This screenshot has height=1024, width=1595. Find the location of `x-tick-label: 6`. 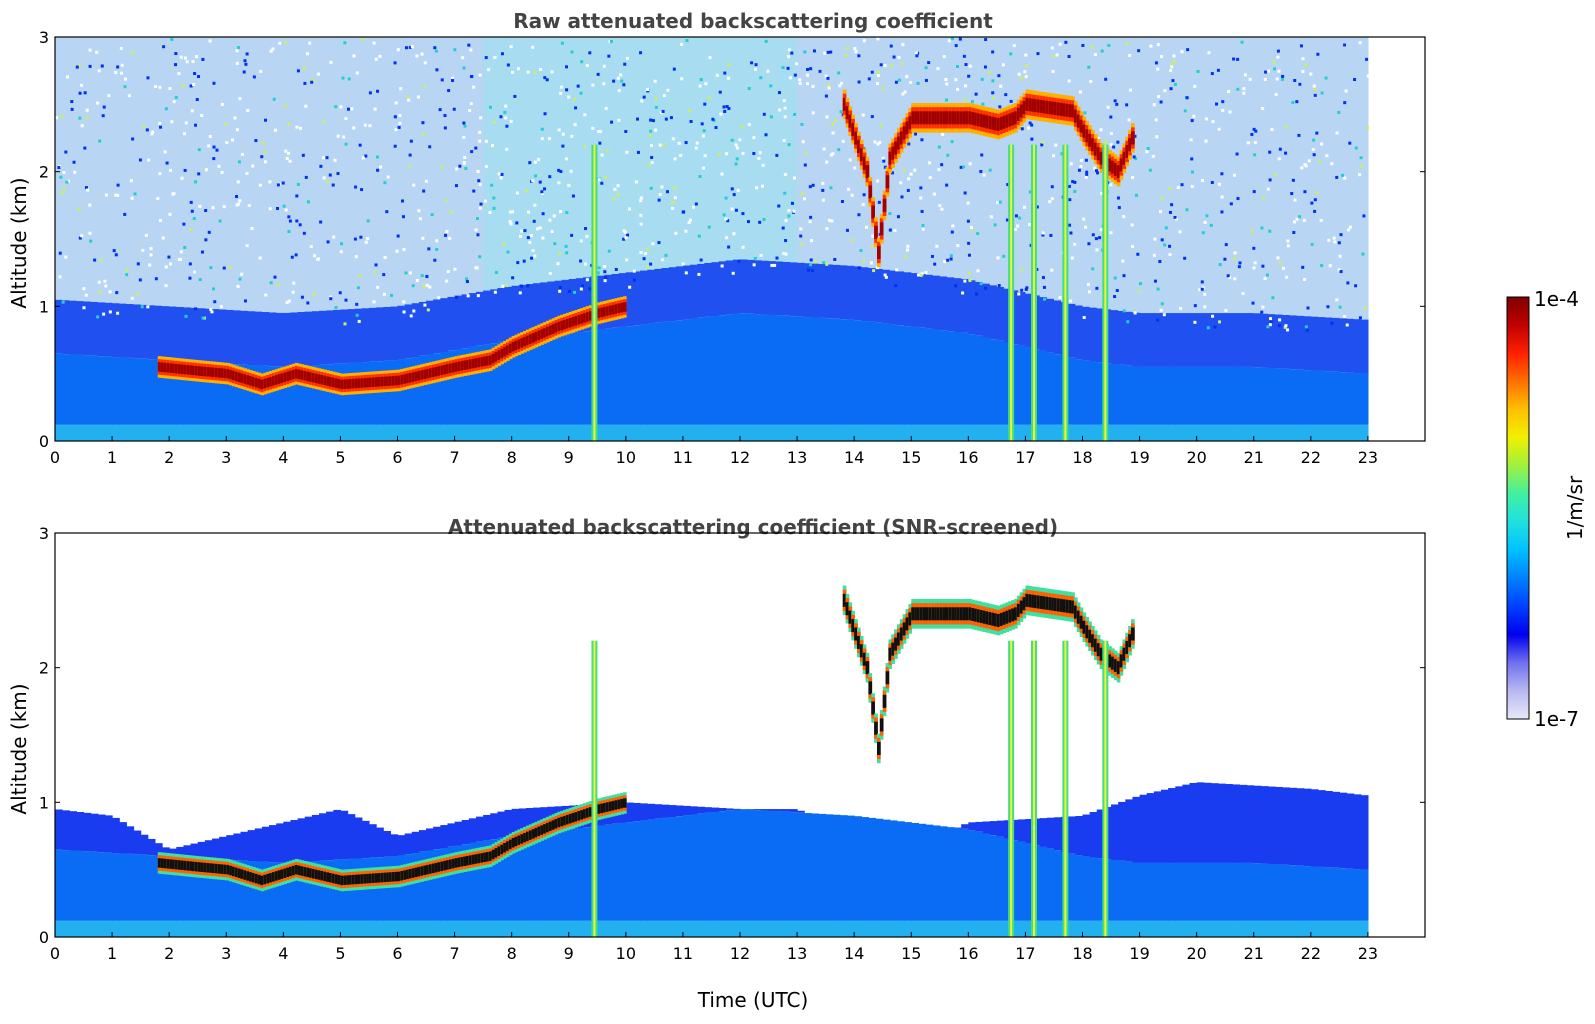

x-tick-label: 6 is located at coordinates (397, 457).